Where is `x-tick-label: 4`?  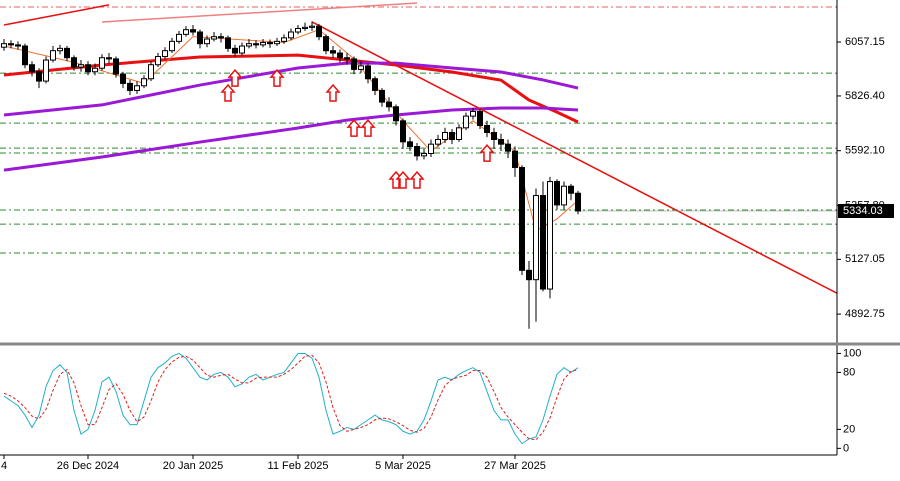
x-tick-label: 4 is located at coordinates (4, 466).